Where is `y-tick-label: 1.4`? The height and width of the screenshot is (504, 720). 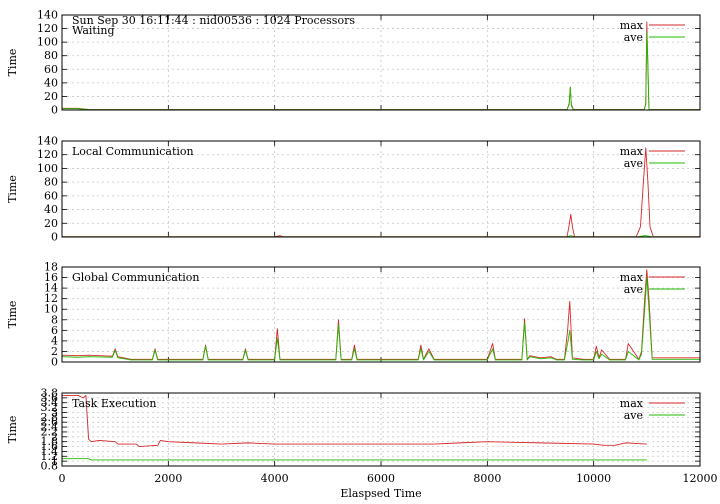
y-tick-label: 1.4 is located at coordinates (50, 451).